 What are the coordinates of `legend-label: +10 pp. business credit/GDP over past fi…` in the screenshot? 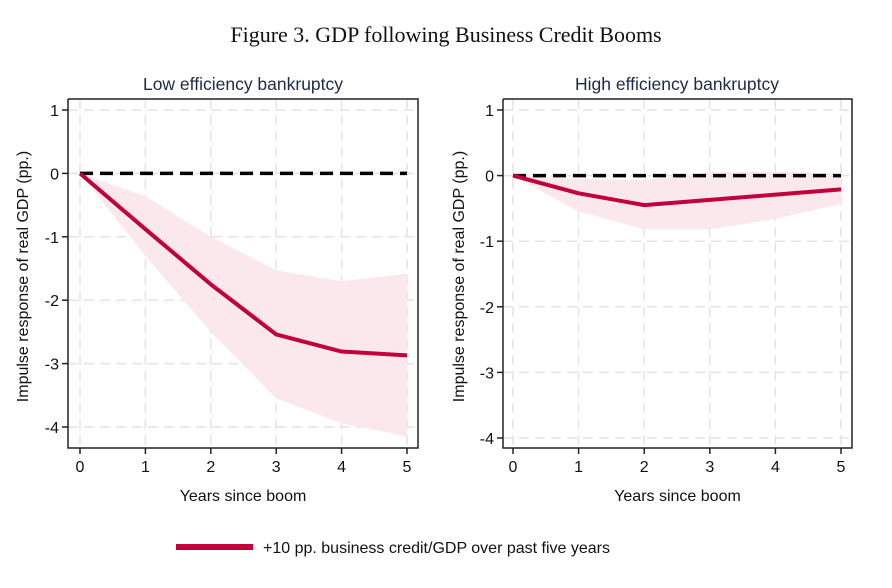 It's located at (436, 548).